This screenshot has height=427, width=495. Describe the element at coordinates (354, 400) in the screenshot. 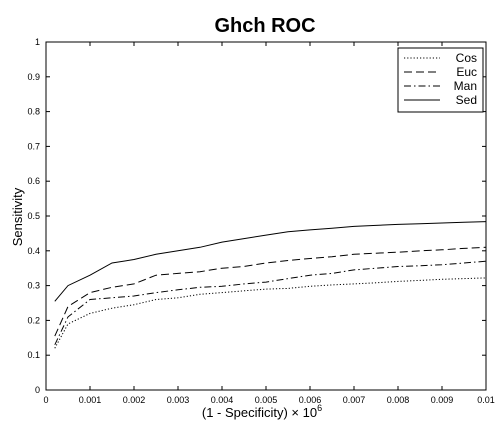

I see `x-tick-label: 0.007` at that location.